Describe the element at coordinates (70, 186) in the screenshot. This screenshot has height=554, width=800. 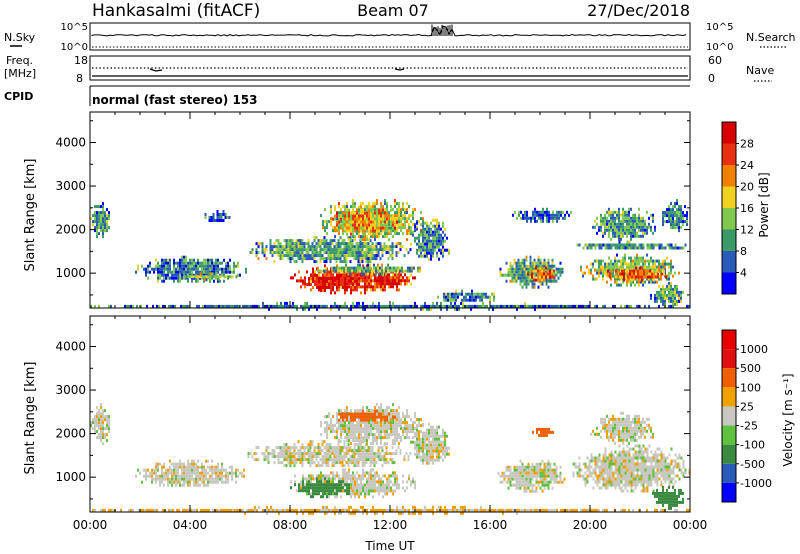
I see `y-tick-label: 3000` at that location.